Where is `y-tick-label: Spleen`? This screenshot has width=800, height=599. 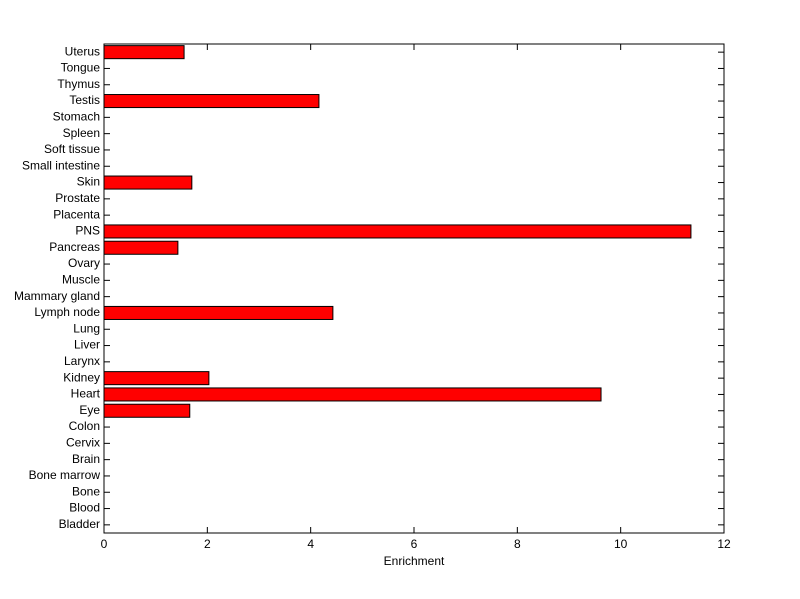
y-tick-label: Spleen is located at coordinates (81, 133).